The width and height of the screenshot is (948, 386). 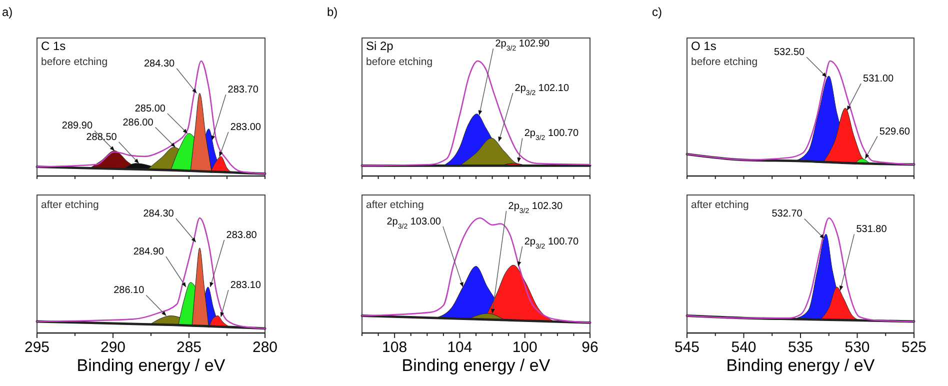 I want to click on annotation: 532.50, so click(x=790, y=52).